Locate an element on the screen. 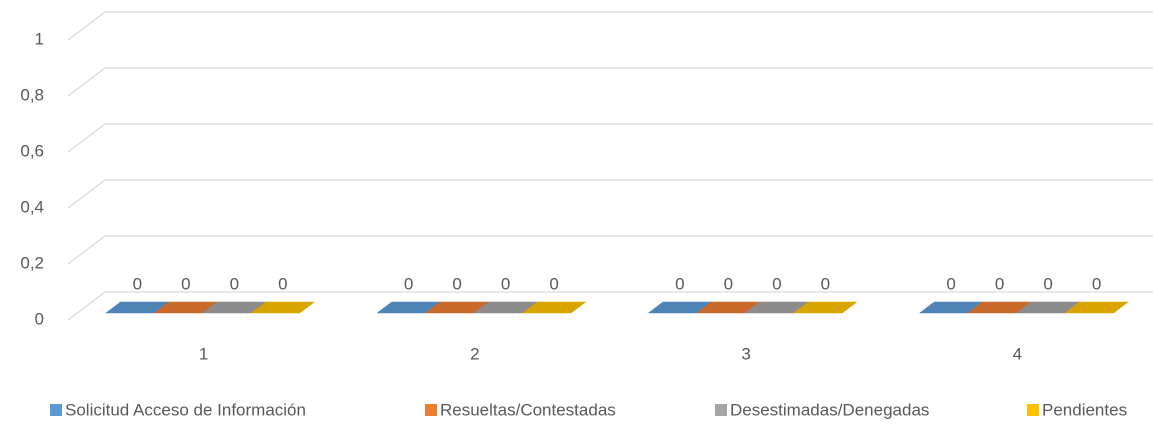  legend-label: Resueltas/Contestadas is located at coordinates (528, 409).